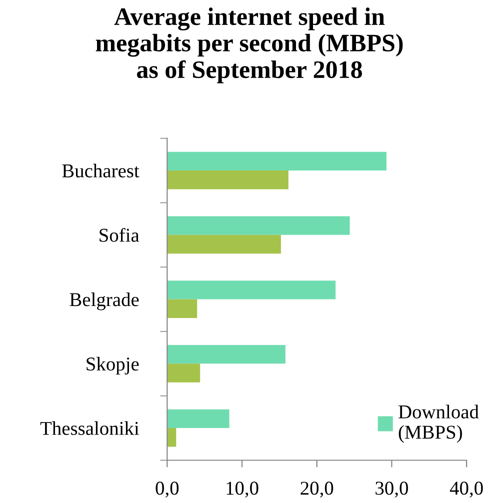 The width and height of the screenshot is (499, 503). I want to click on x-tick-label: 10,0, so click(242, 490).